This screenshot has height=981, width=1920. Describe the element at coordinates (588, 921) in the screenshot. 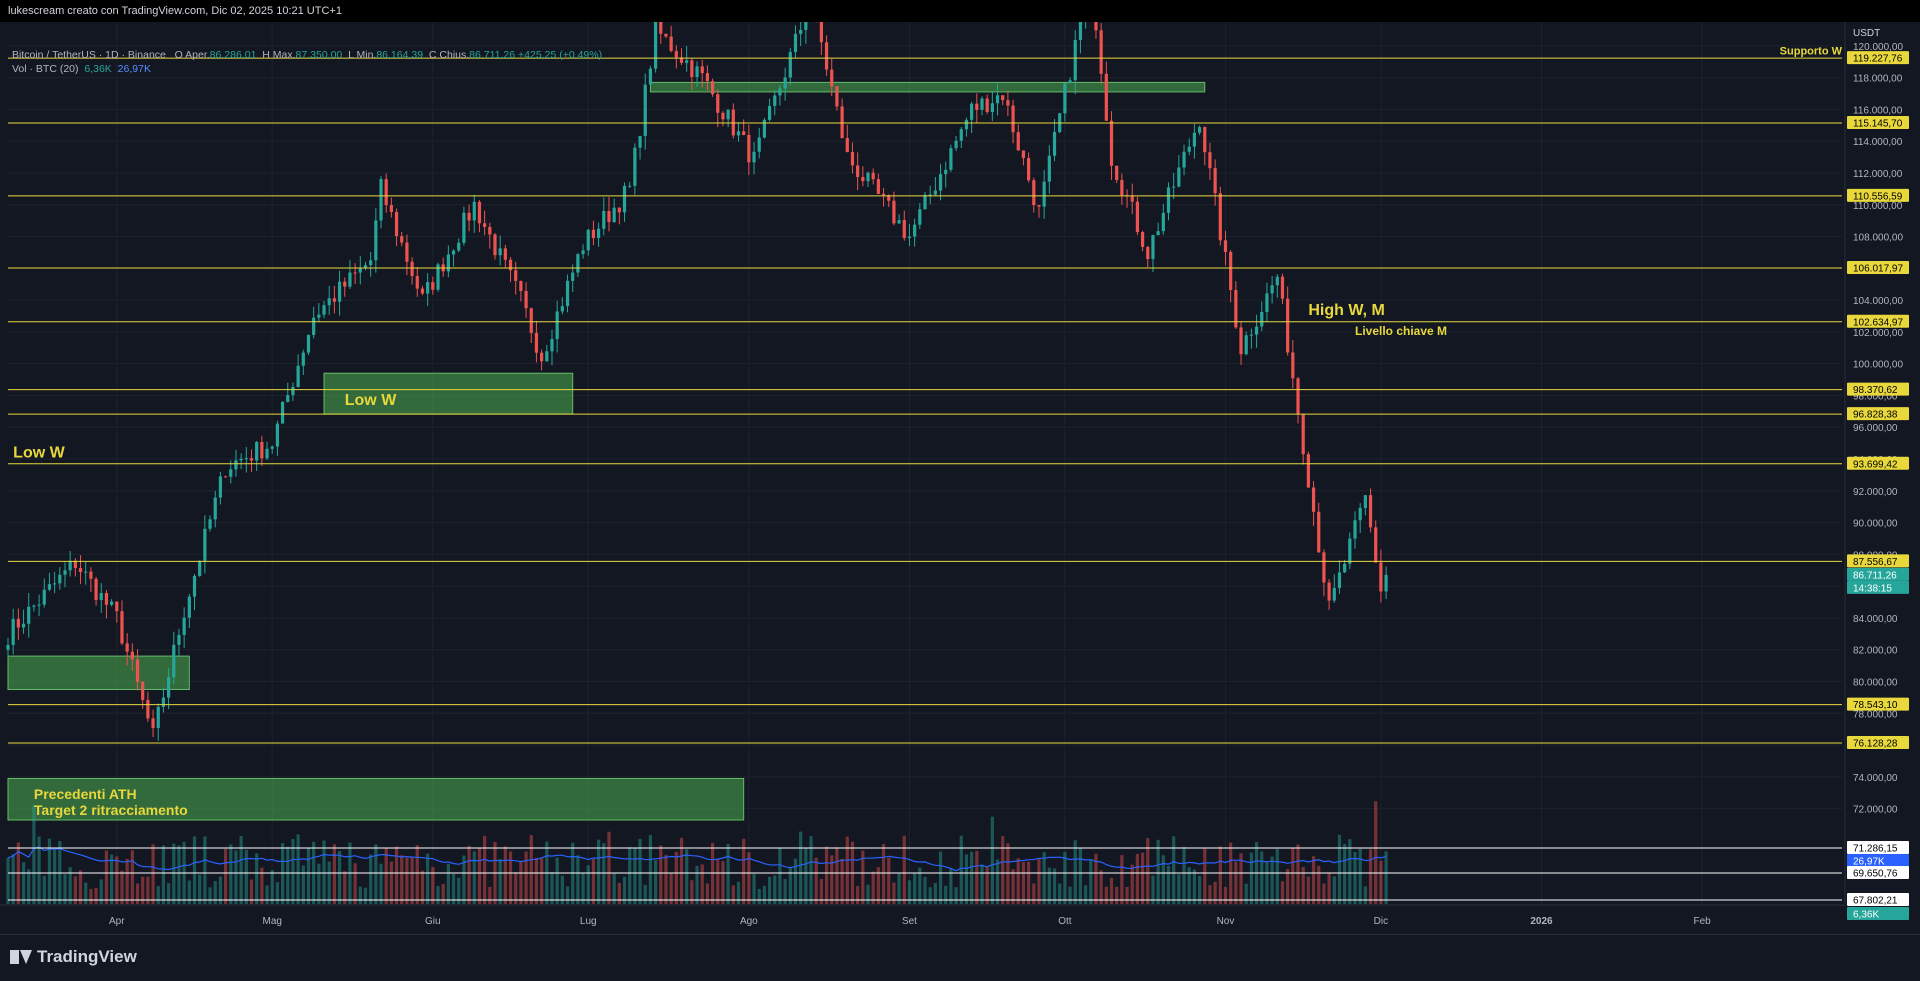

I see `time-tick-label: Lug` at that location.